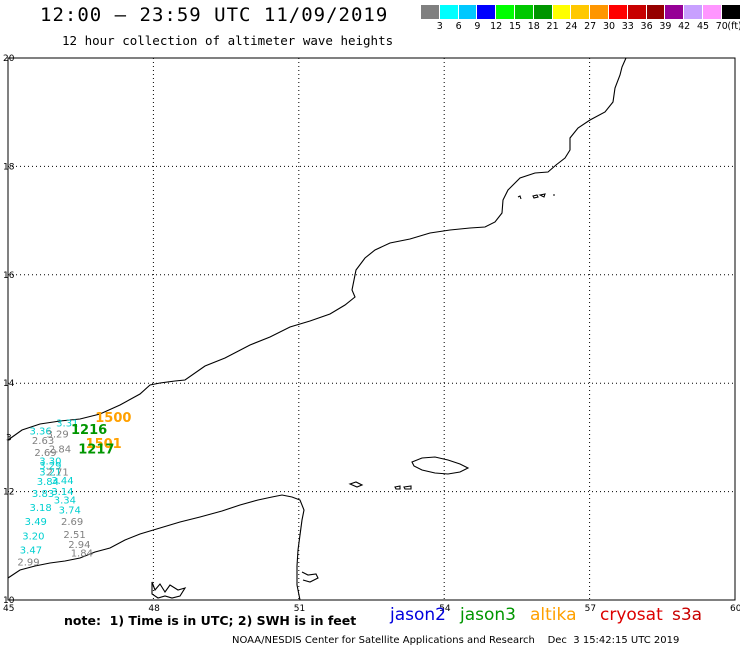 This screenshot has width=740, height=650. Describe the element at coordinates (33, 536) in the screenshot. I see `wave-height-value: 3.20` at that location.